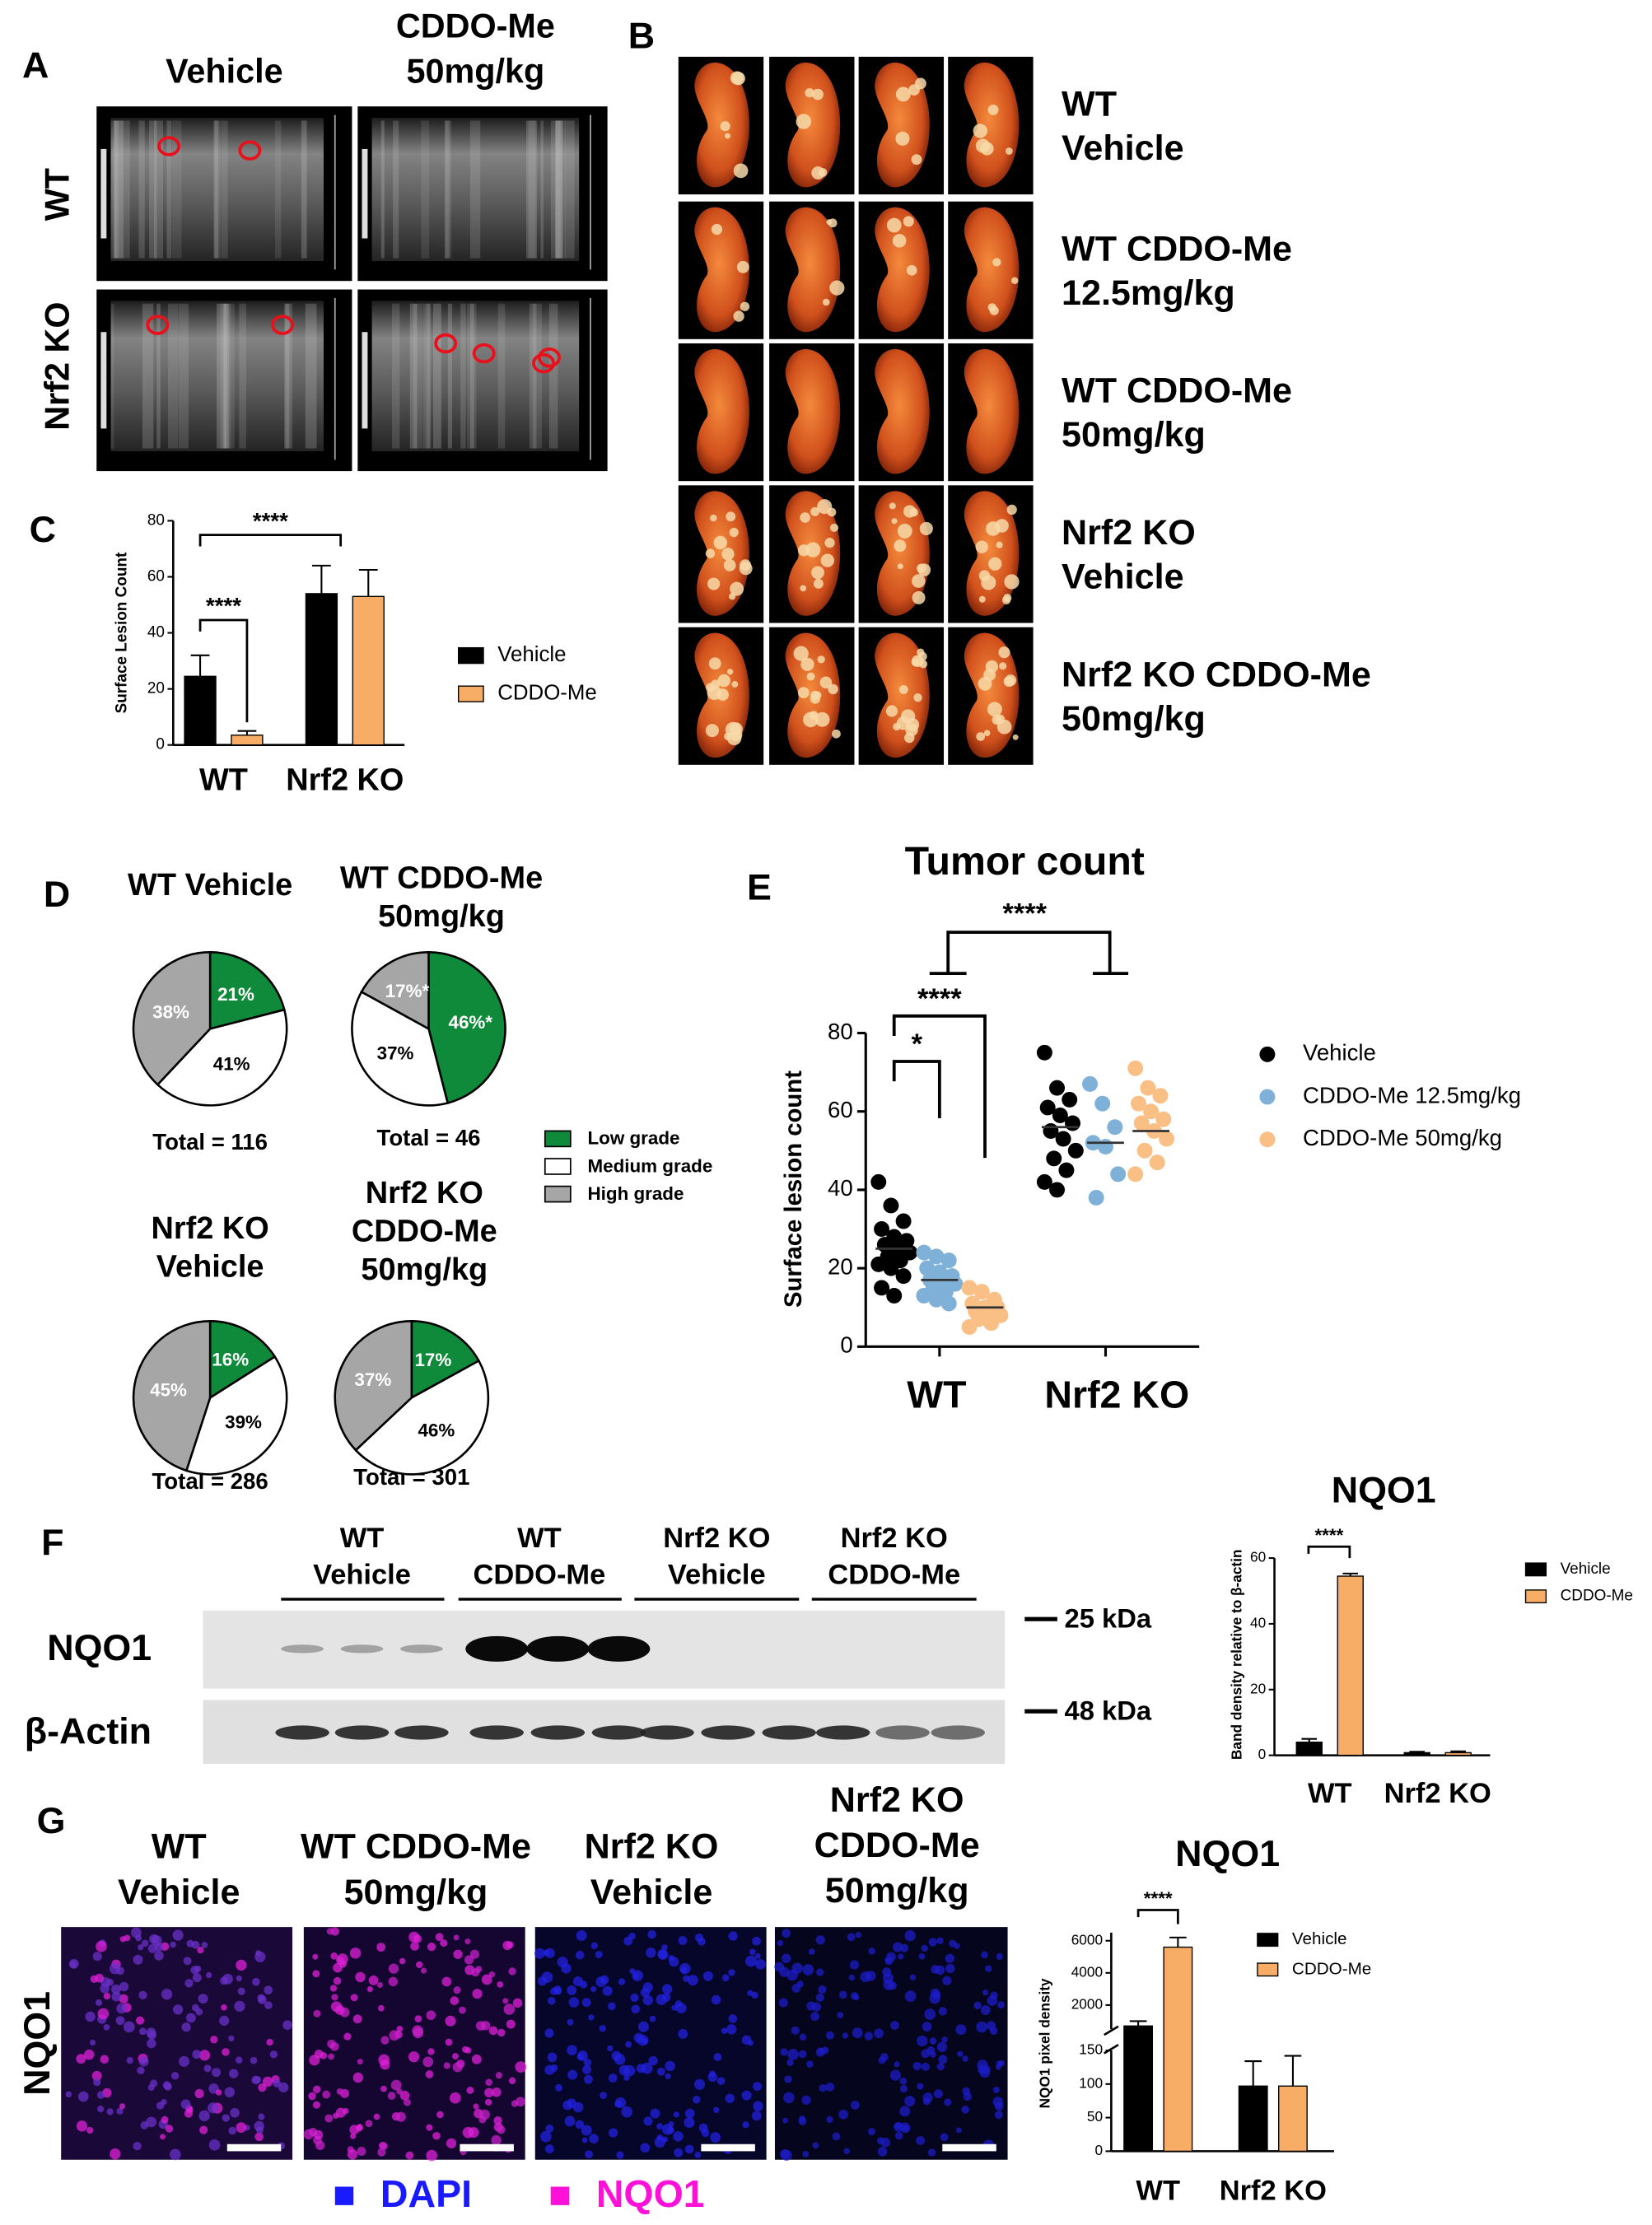 This screenshot has height=2225, width=1652. I want to click on lesion-circle, so click(158, 325).